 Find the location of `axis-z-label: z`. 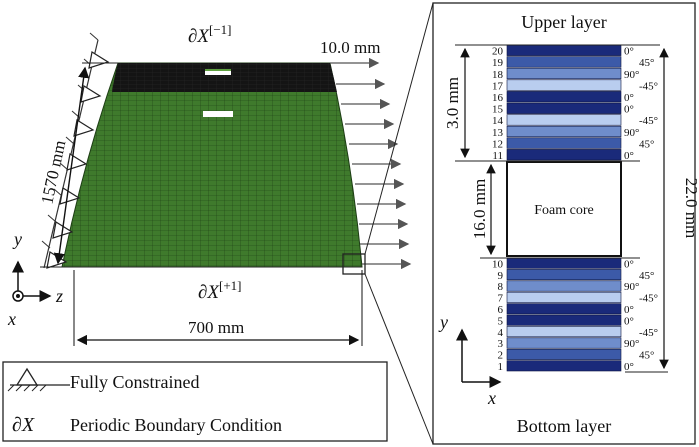

axis-z-label: z is located at coordinates (59, 296).